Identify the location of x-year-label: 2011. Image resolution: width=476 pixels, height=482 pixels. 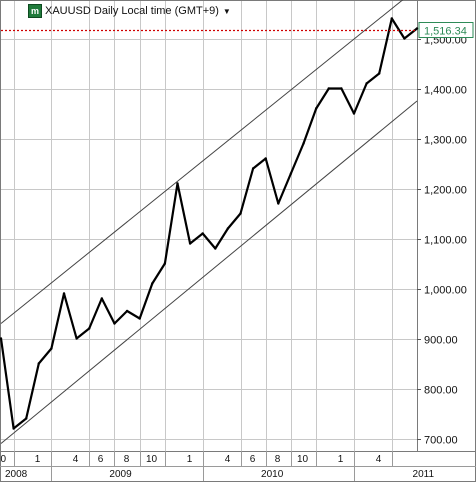
(424, 474).